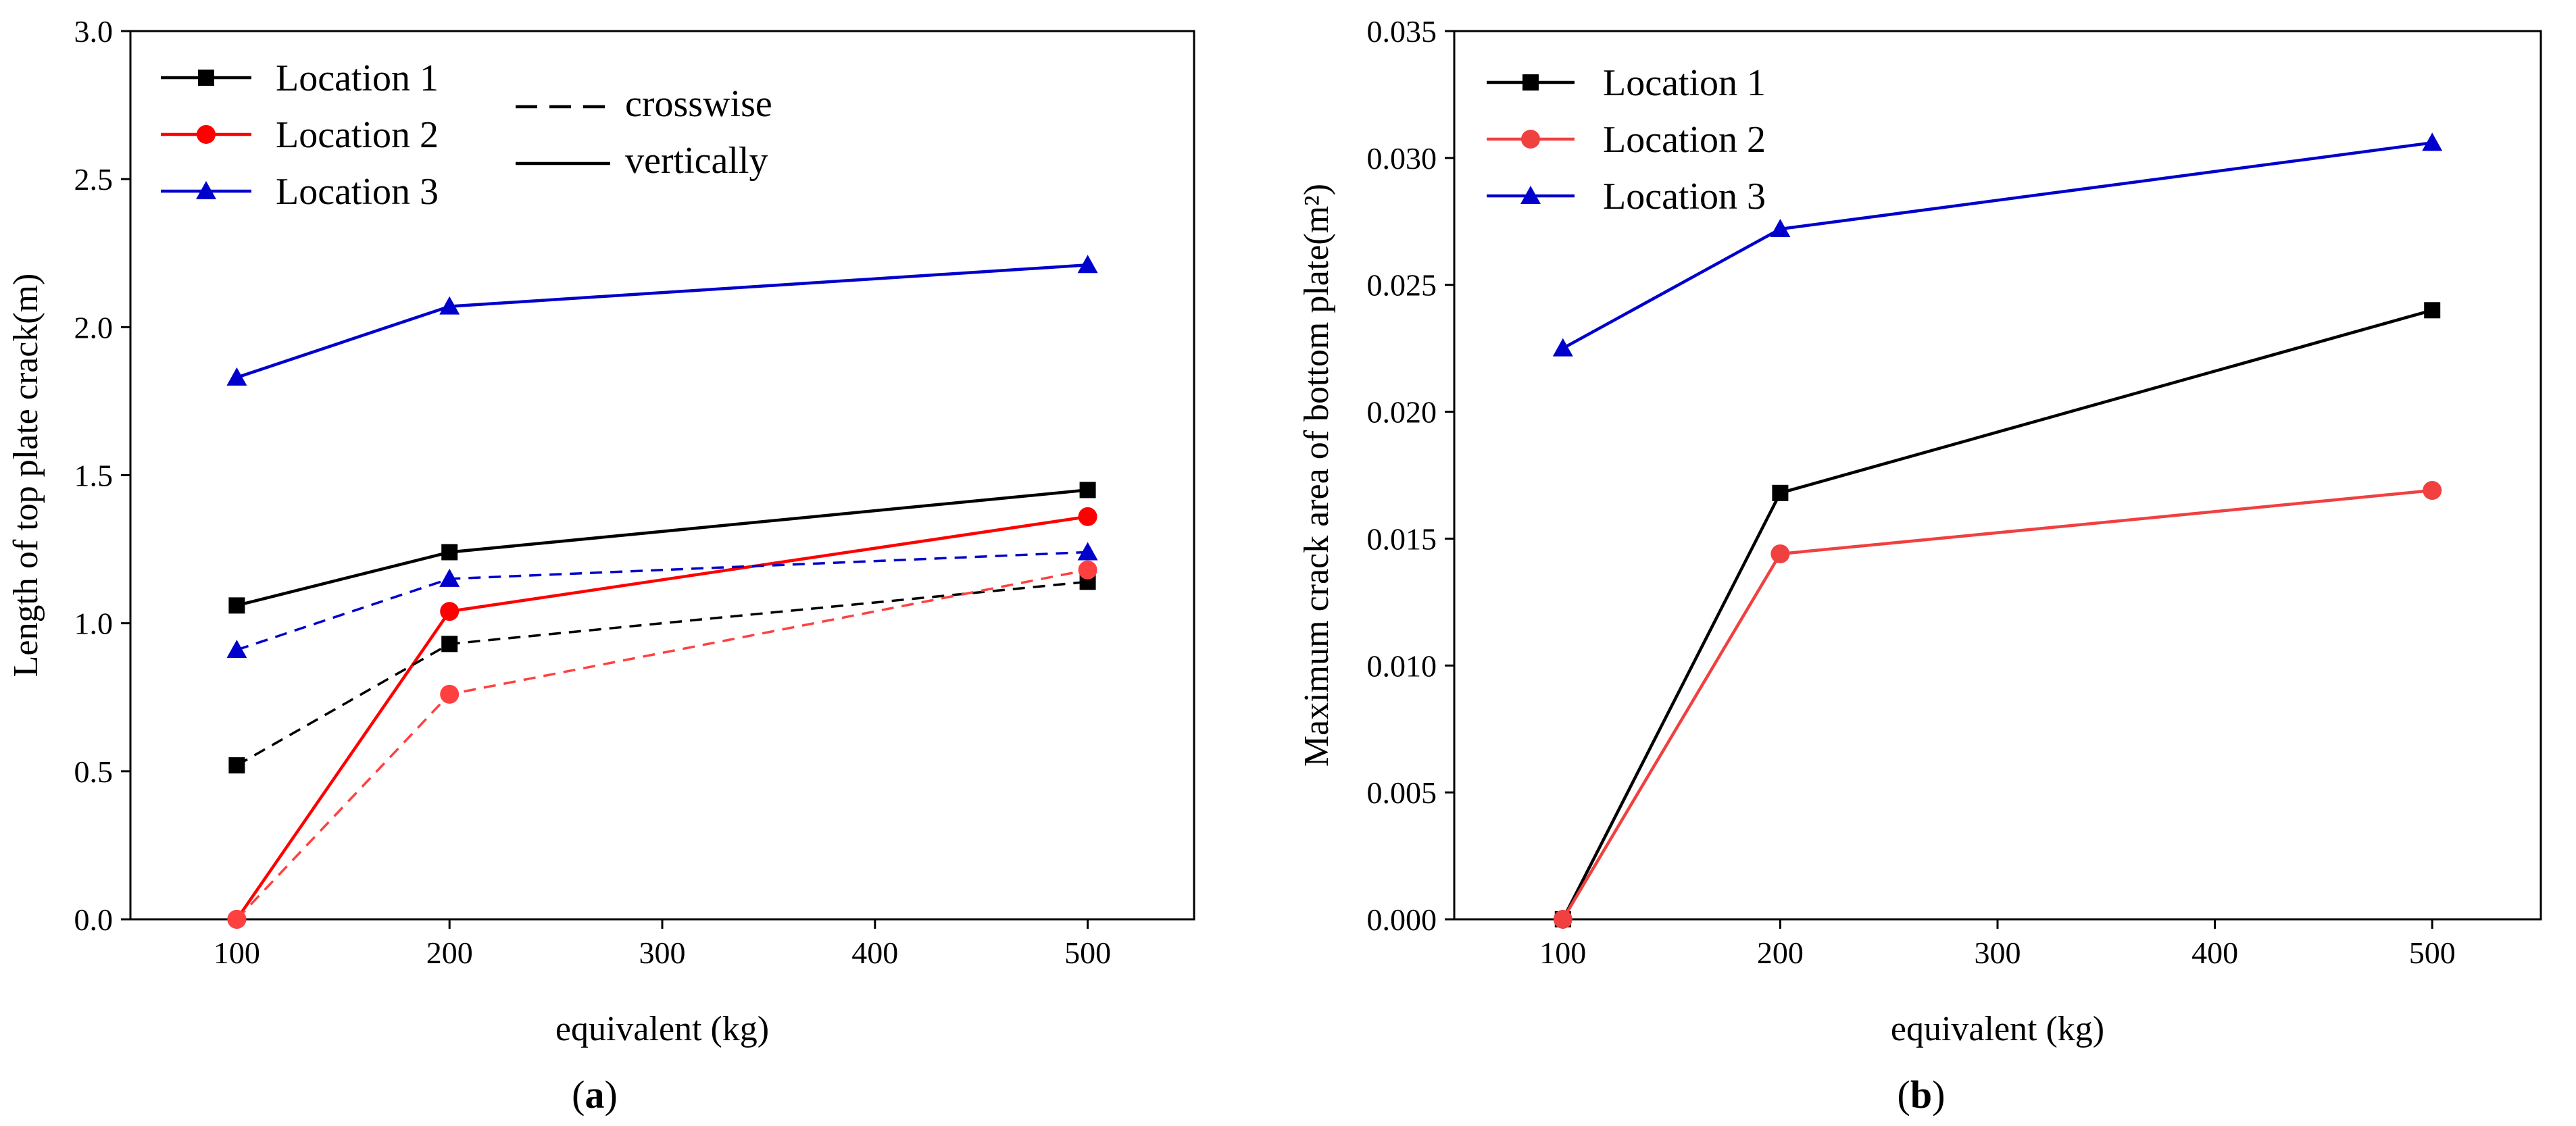  I want to click on y-tick-label: 0.5, so click(94, 771).